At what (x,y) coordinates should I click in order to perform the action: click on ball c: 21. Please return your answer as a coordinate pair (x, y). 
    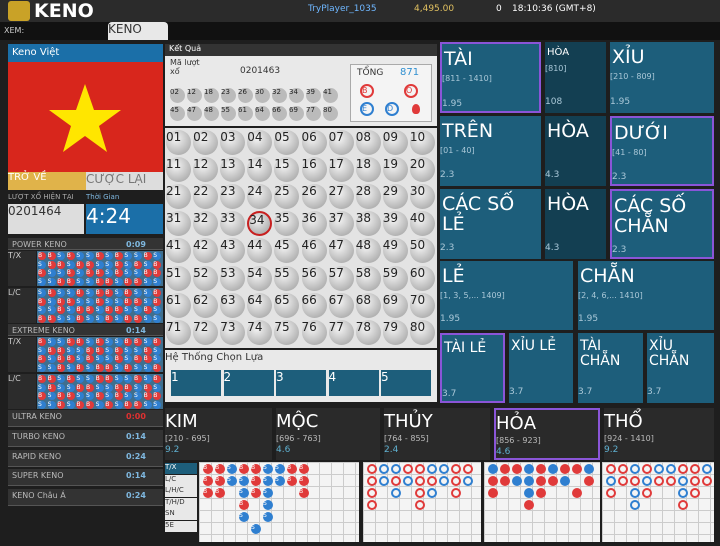
    Looking at the image, I should click on (178, 197).